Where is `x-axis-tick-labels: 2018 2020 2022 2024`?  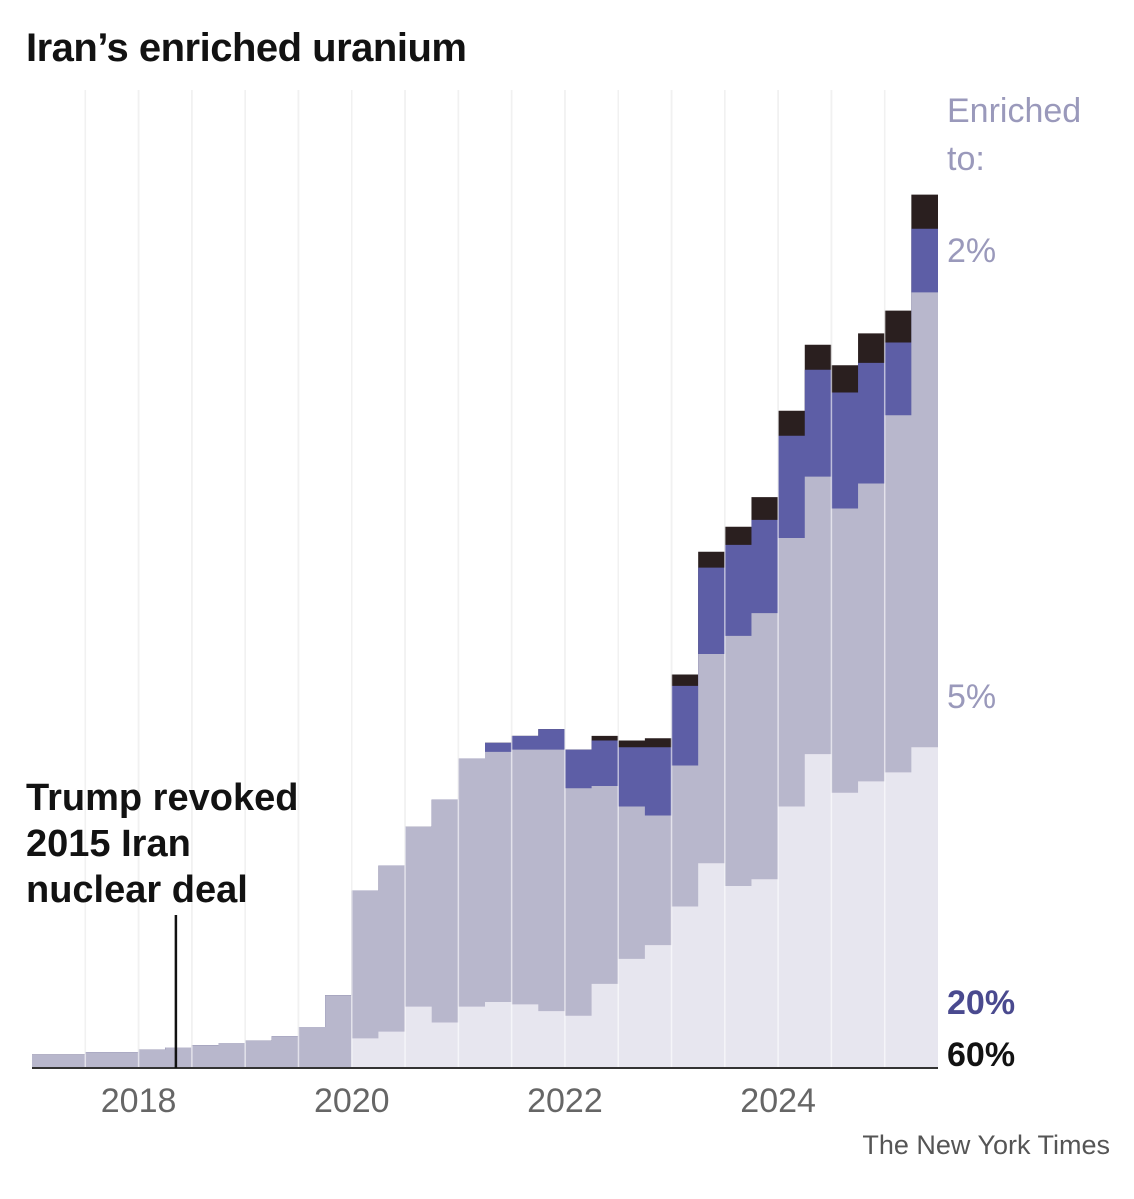
x-axis-tick-labels: 2018 2020 2022 2024 is located at coordinates (458, 1101).